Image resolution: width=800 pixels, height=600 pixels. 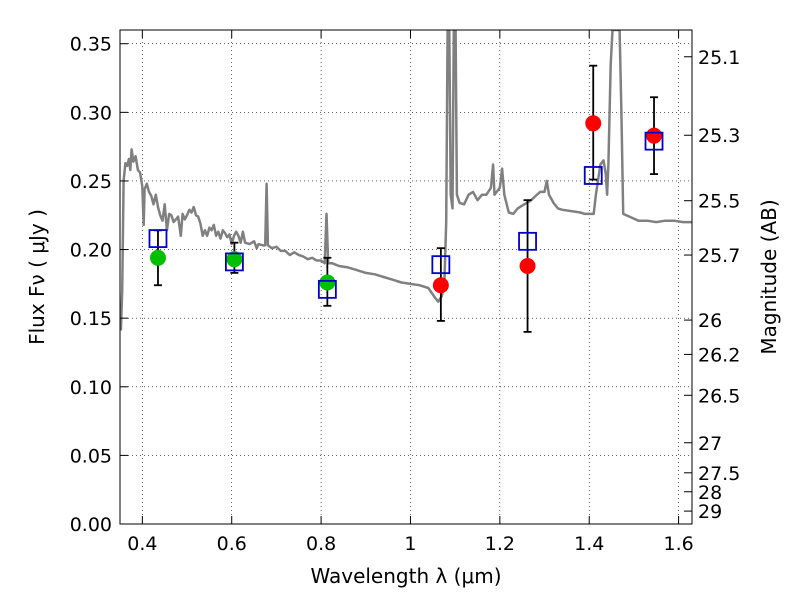 I want to click on y-tick-label: 0.10, so click(x=91, y=388).